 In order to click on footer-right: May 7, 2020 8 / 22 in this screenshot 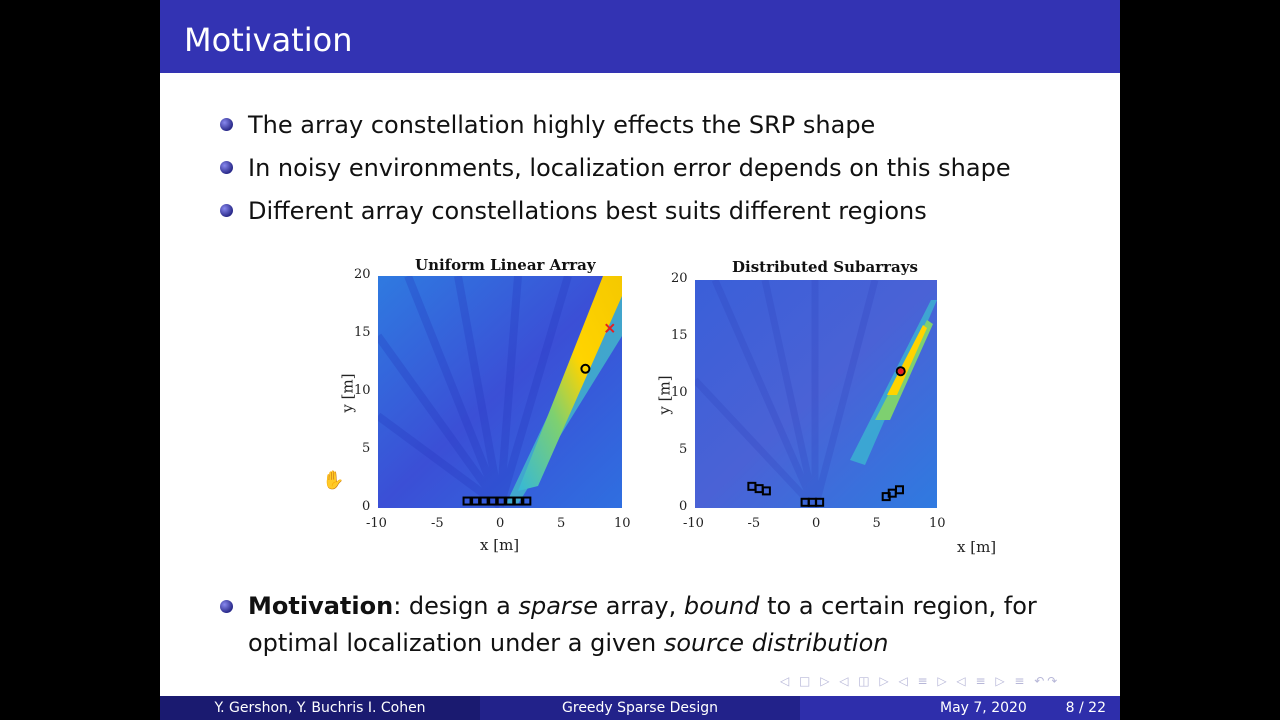, I will do `click(960, 708)`.